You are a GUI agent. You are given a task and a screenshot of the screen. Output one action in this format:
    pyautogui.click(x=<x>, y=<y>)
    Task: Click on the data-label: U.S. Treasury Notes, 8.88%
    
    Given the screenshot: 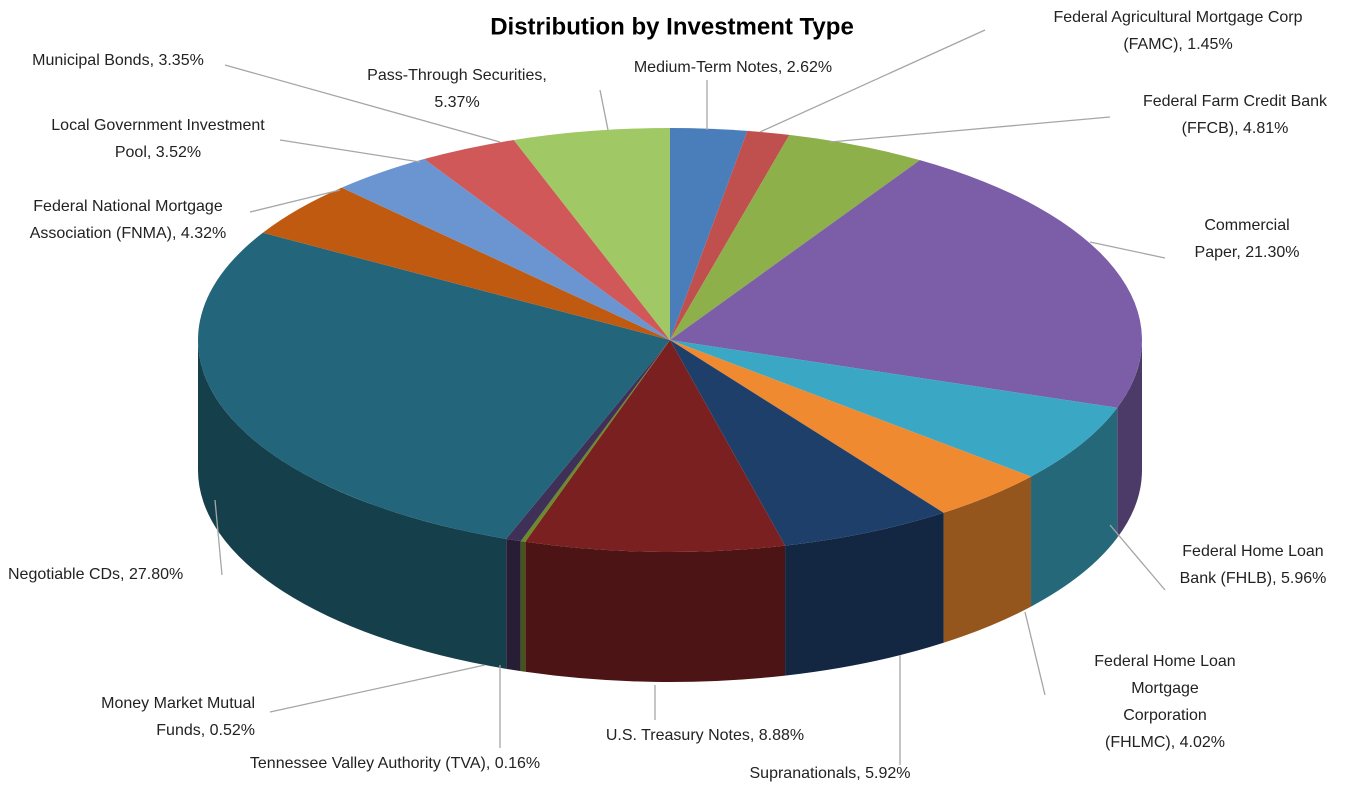 What is the action you would take?
    pyautogui.click(x=705, y=735)
    